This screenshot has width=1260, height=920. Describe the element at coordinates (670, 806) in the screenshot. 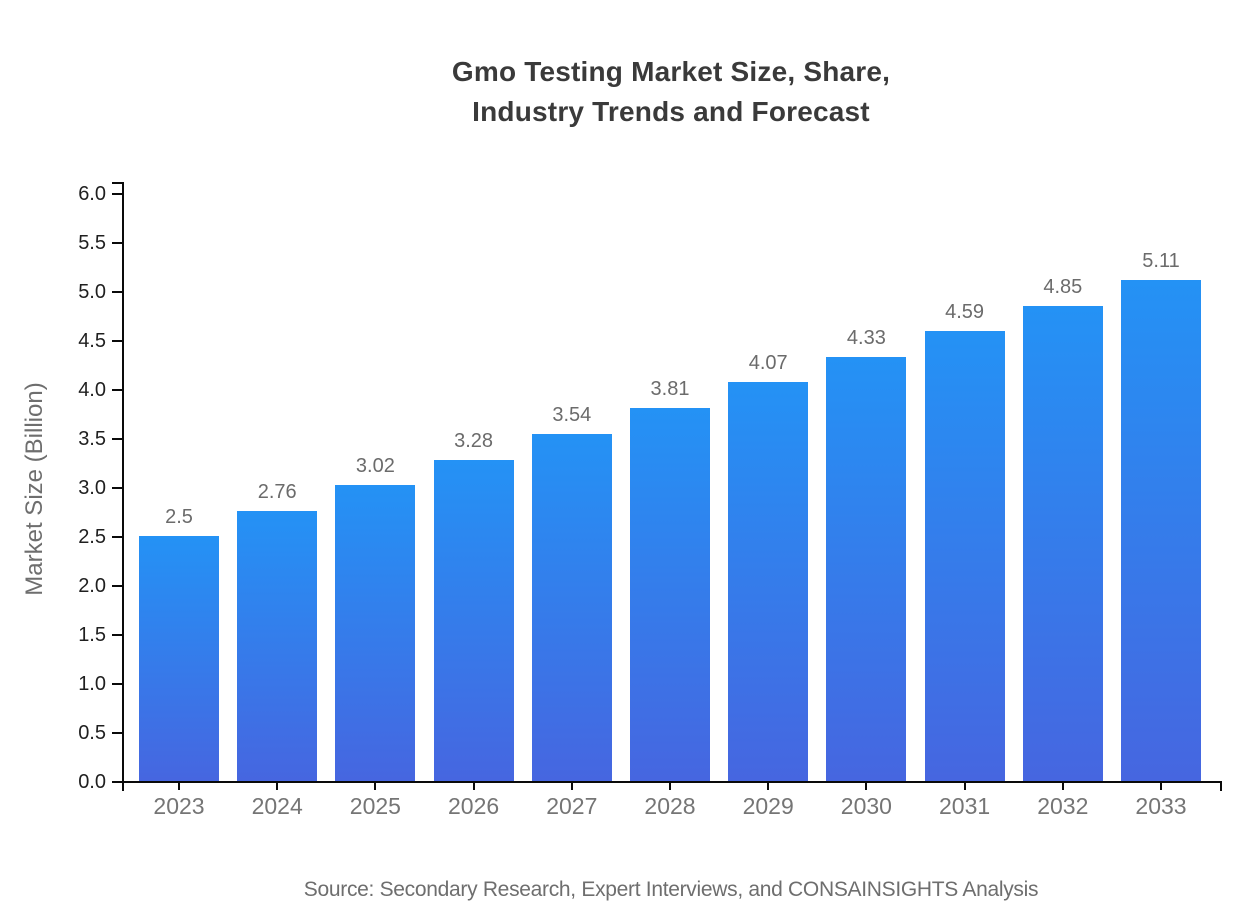

I see `x-tick-label: 2028` at that location.